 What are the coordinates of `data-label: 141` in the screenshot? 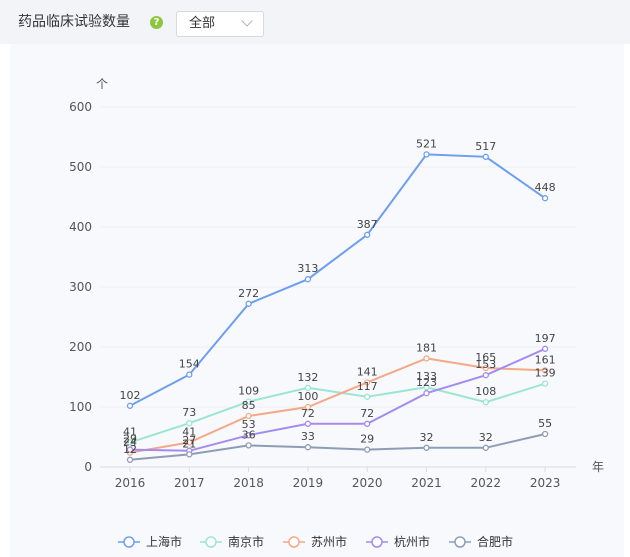 It's located at (367, 371).